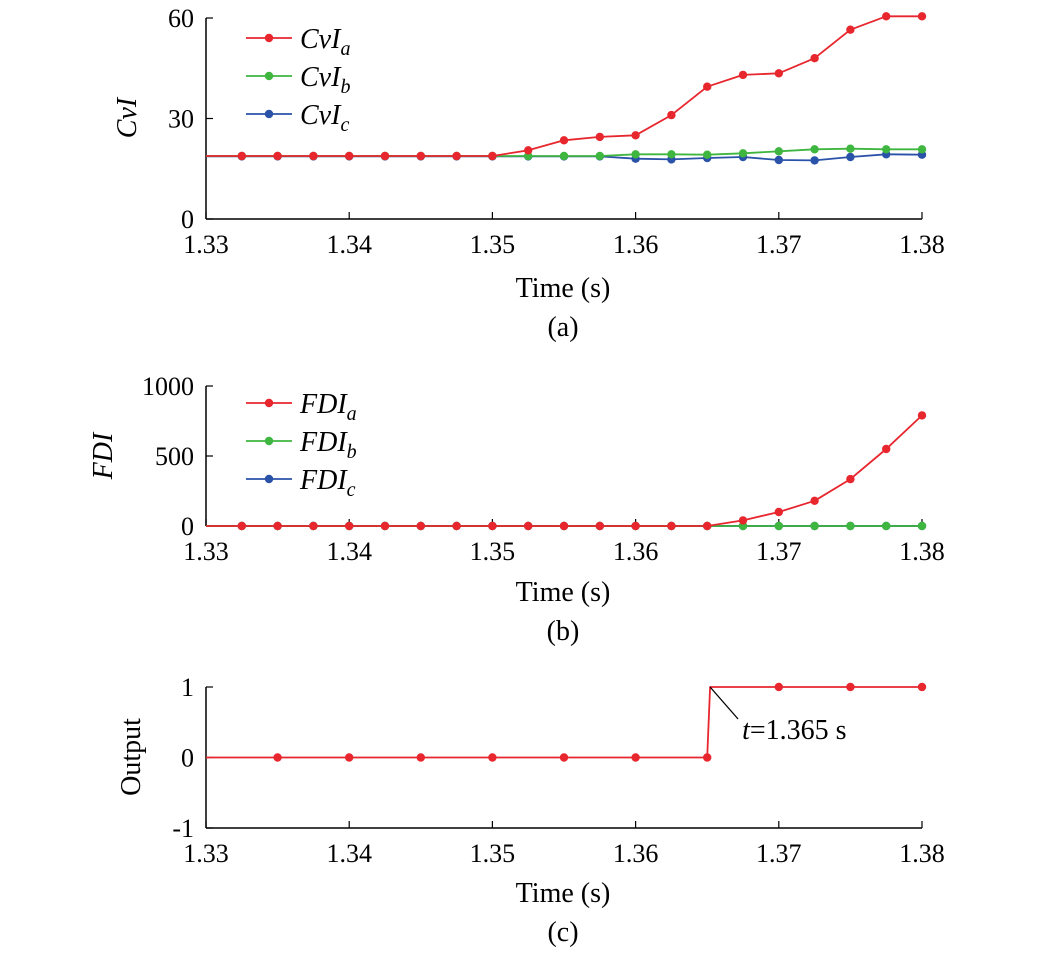  I want to click on panel-caption: (c), so click(562, 932).